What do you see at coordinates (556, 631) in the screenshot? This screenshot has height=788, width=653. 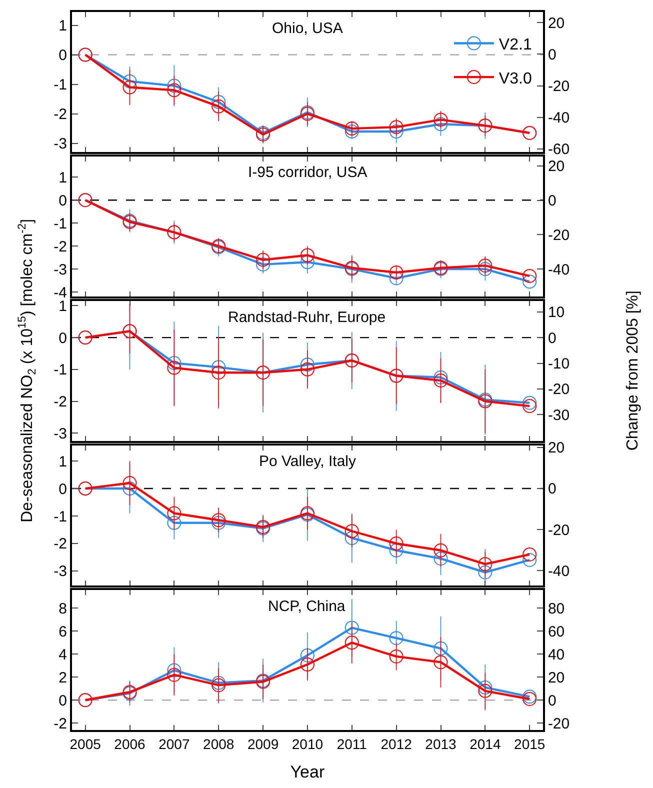 I see `y2-tick-label: 60` at bounding box center [556, 631].